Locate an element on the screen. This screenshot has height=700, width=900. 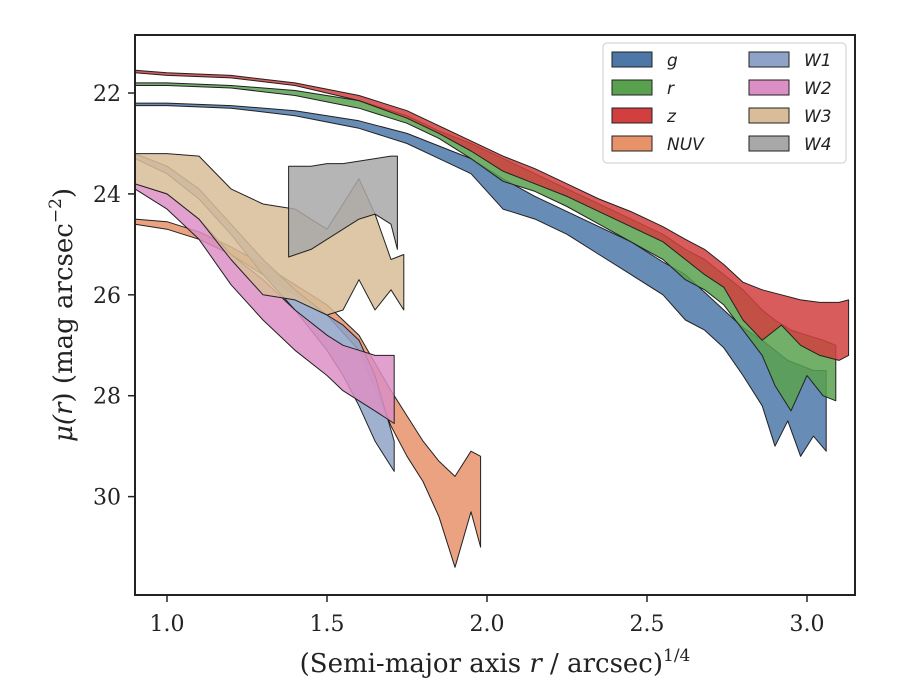
y-tick-label: 30 is located at coordinates (107, 498).